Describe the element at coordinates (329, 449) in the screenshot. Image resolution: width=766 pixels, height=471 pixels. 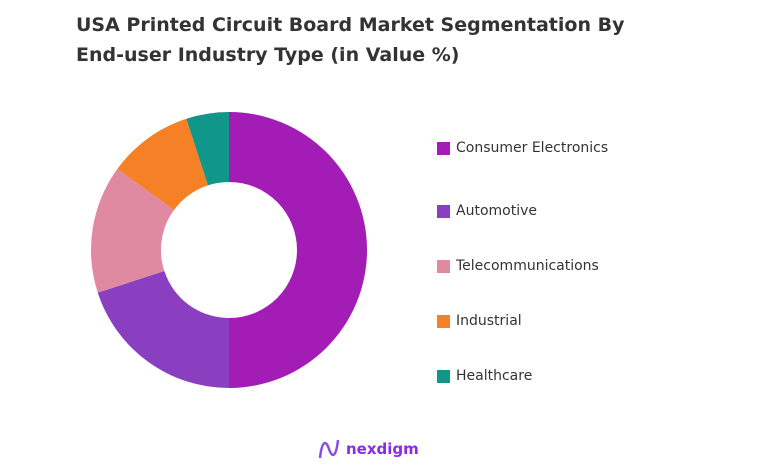
I see `nexdigm-logo-icon` at that location.